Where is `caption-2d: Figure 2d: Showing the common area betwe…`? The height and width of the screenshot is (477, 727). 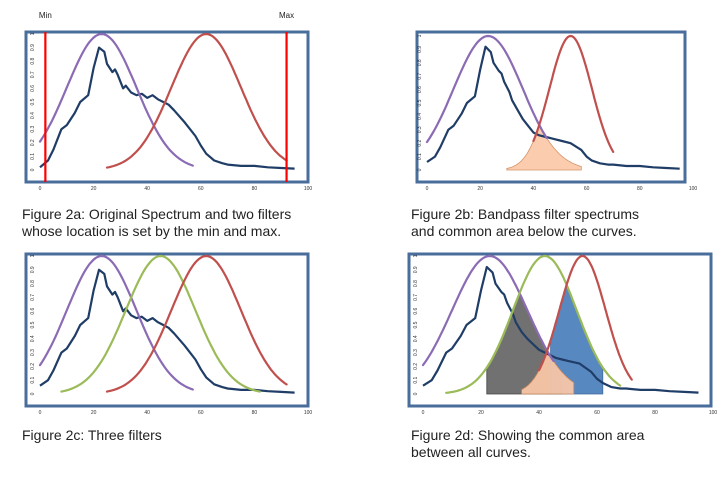
caption-2d: Figure 2d: Showing the common area betwe… is located at coordinates (528, 443).